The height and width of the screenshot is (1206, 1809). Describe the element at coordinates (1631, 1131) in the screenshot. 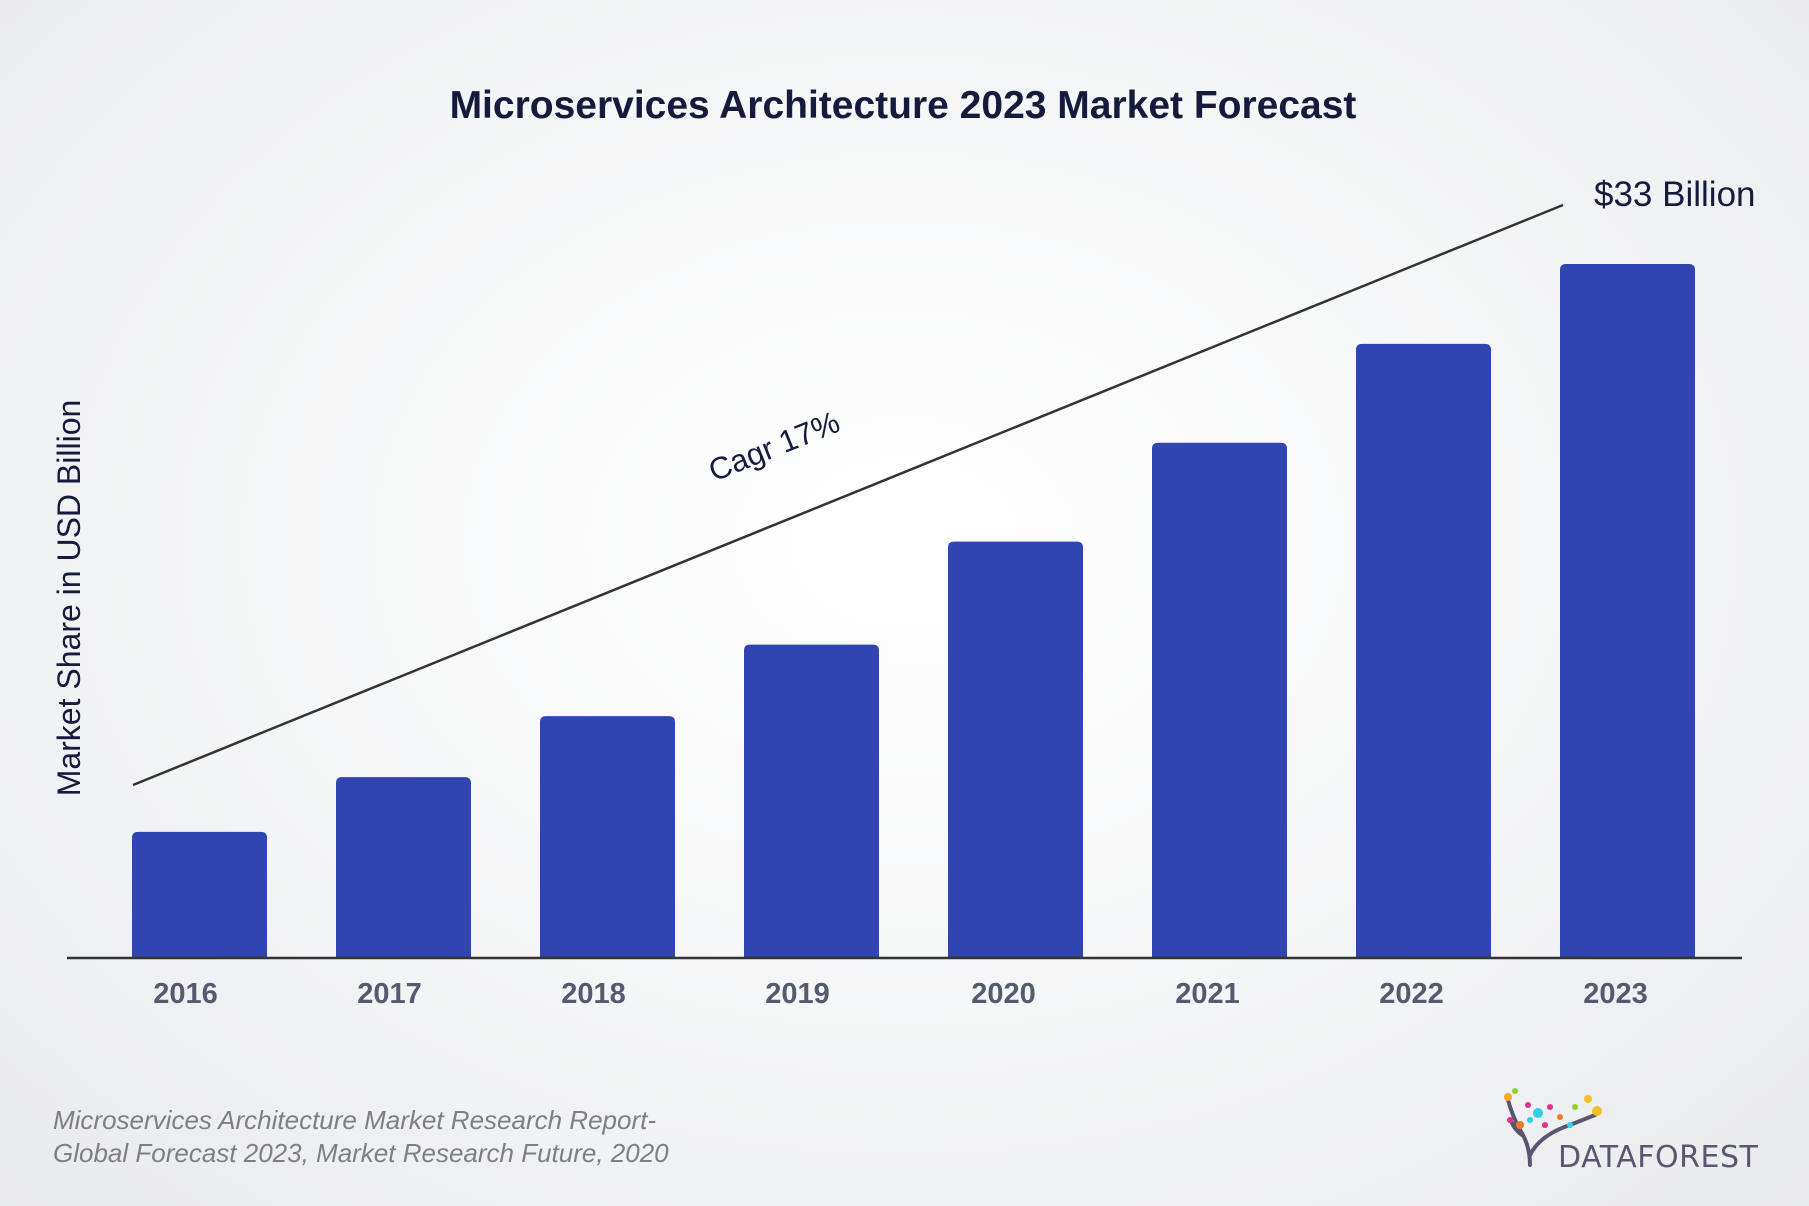

I see `dataforest-logo: DATAFOREST` at that location.